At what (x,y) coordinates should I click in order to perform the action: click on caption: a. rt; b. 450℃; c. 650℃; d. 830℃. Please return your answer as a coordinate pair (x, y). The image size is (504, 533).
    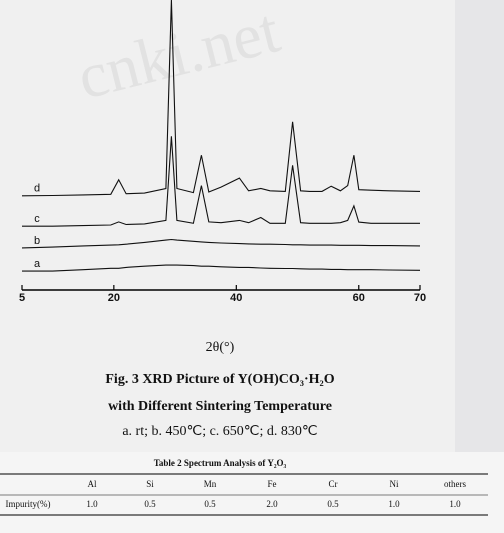
    Looking at the image, I should click on (219, 431).